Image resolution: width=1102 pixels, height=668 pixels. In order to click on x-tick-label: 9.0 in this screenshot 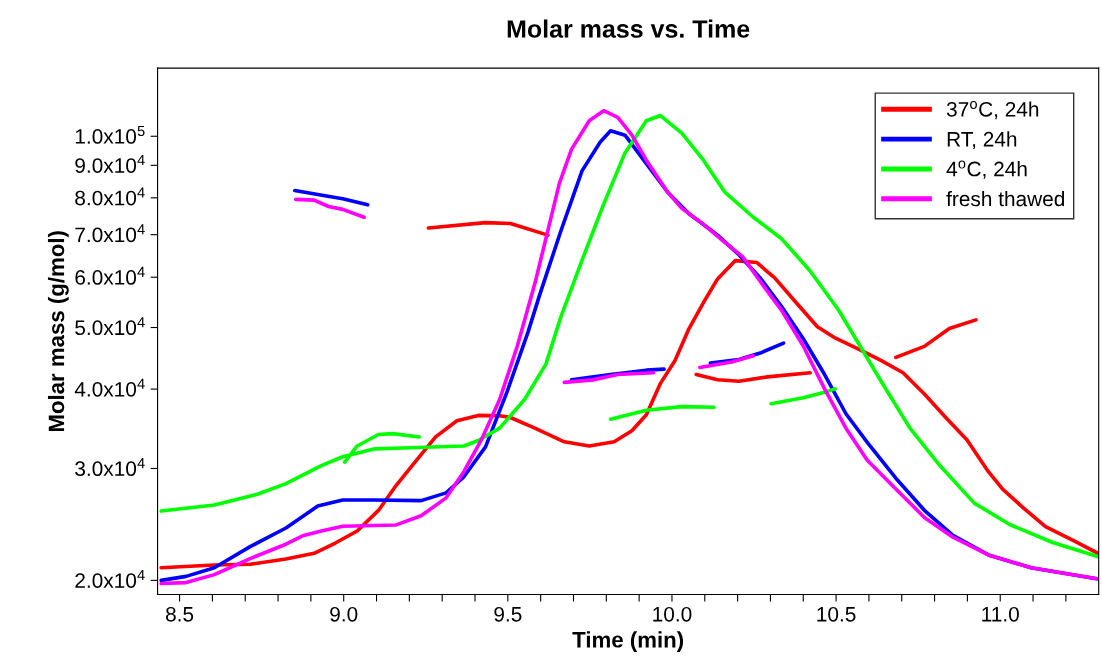, I will do `click(344, 614)`.